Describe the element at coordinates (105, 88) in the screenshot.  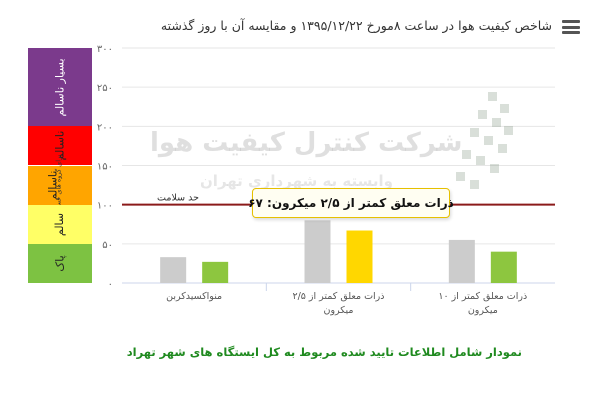
I see `y-tick-label: ۲۵۰` at that location.